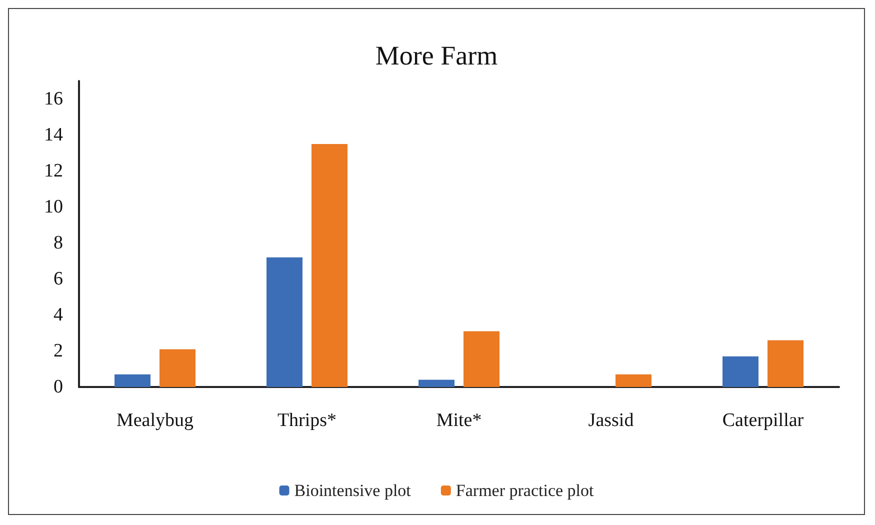 The image size is (875, 525). What do you see at coordinates (459, 420) in the screenshot?
I see `x-tick-label: Mite*` at bounding box center [459, 420].